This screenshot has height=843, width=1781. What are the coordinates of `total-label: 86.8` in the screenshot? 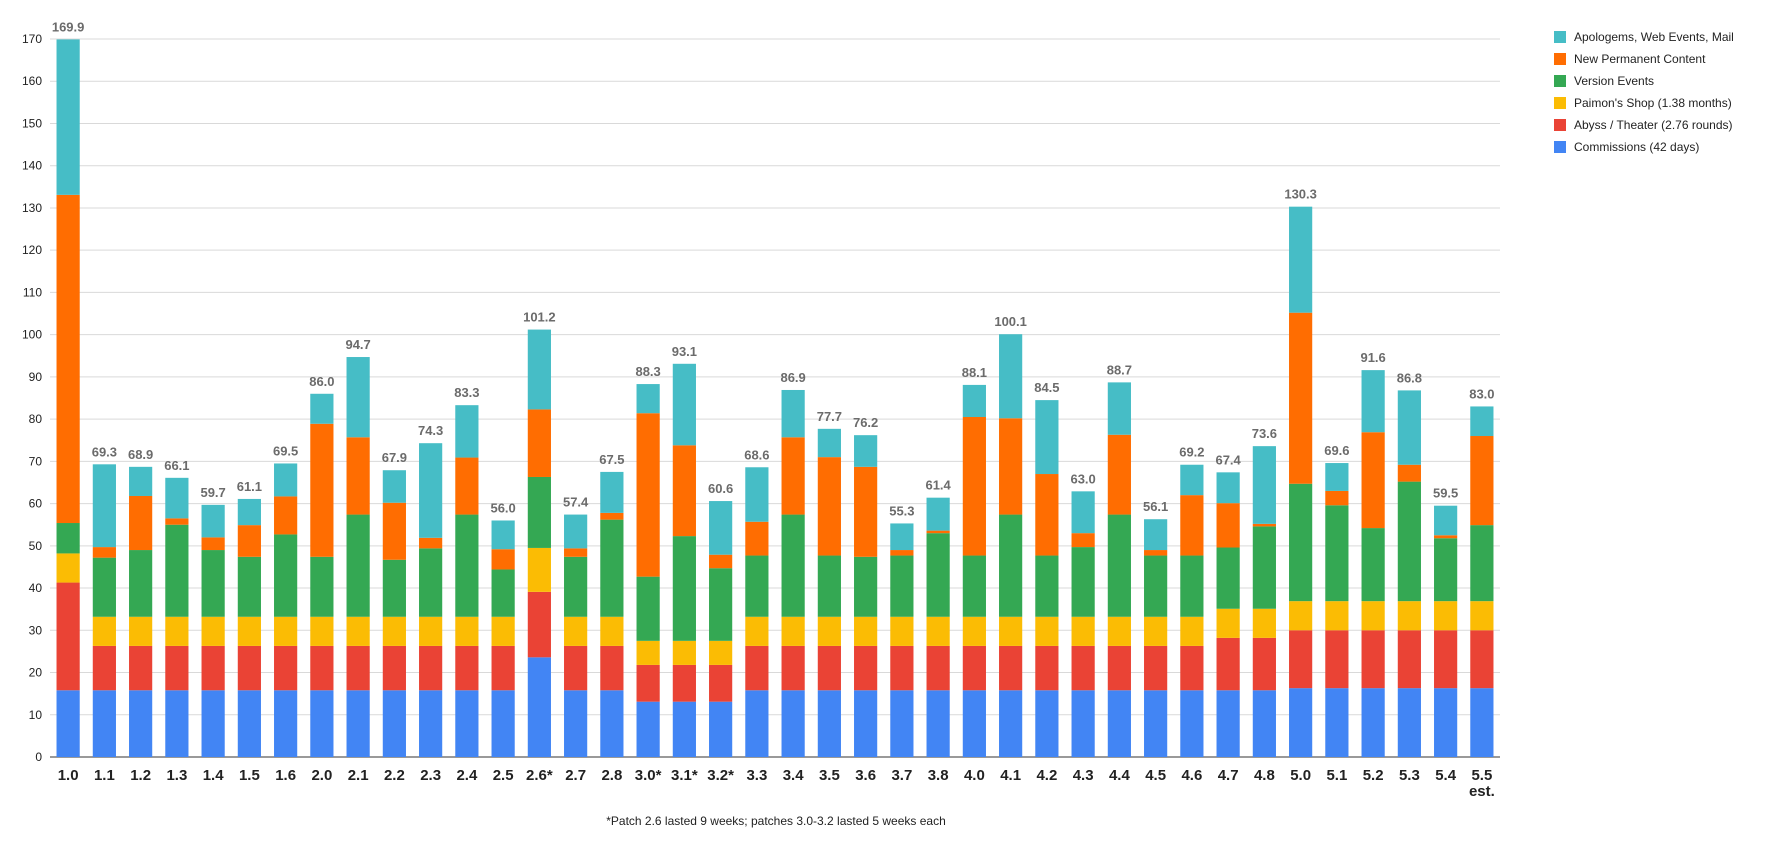 It's located at (1409, 377).